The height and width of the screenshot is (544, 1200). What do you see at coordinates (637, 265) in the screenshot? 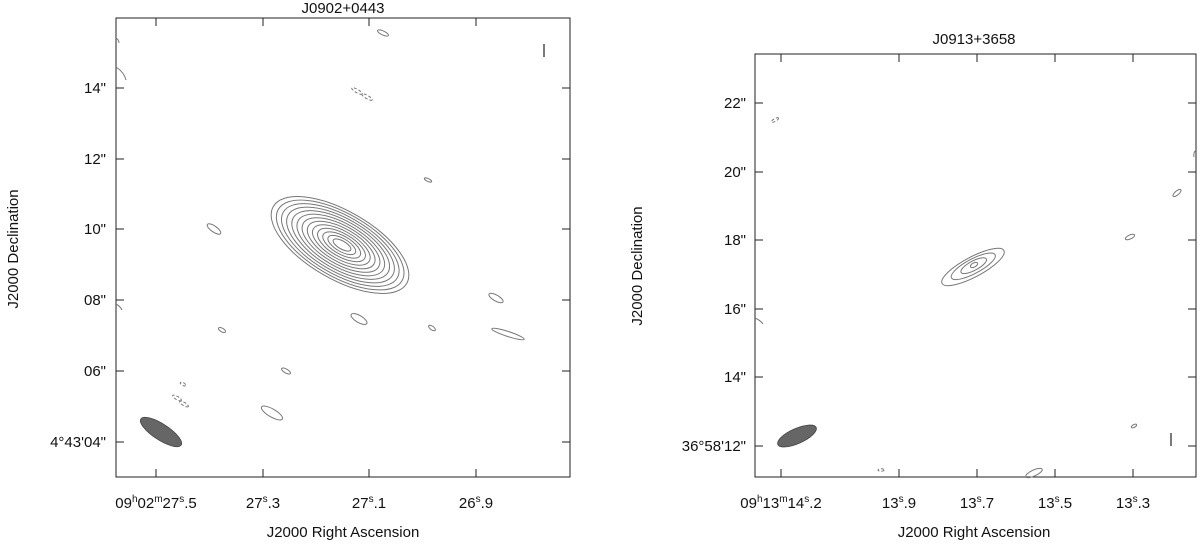
I see `panel-2-y-axis-label: J2000 Declination` at bounding box center [637, 265].